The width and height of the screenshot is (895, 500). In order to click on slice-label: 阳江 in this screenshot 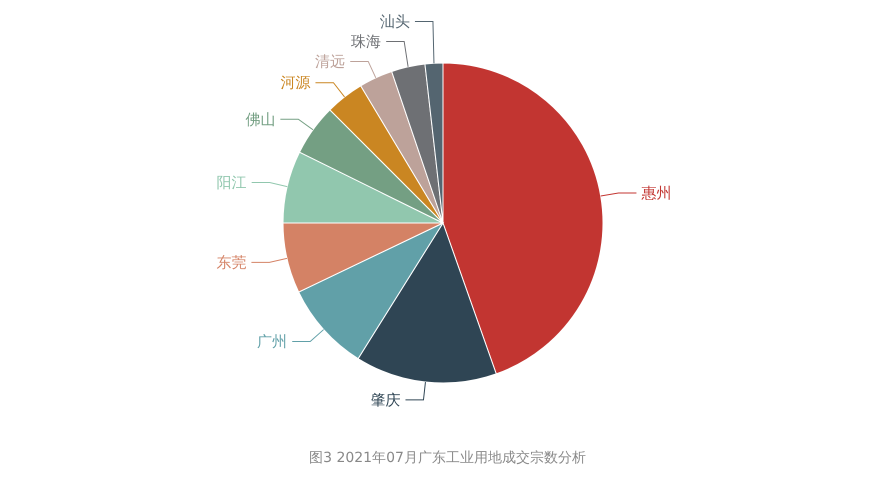, I will do `click(231, 183)`.